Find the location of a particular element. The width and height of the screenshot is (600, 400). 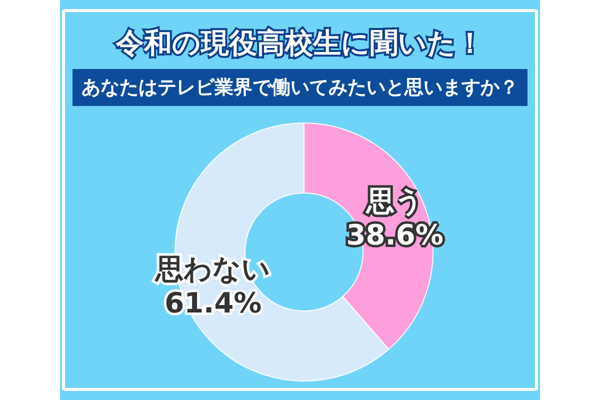

slice-label: 思う is located at coordinates (394, 201).